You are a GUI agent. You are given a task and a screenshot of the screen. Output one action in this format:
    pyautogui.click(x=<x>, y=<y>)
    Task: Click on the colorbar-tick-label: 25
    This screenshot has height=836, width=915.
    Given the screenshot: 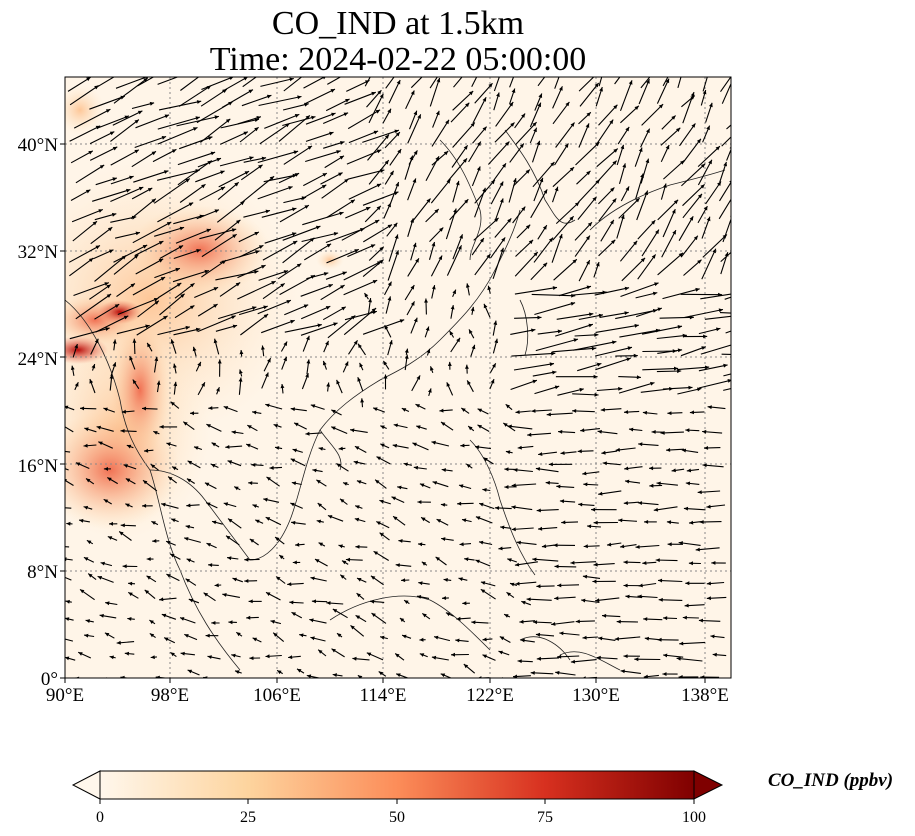 What is the action you would take?
    pyautogui.click(x=248, y=817)
    